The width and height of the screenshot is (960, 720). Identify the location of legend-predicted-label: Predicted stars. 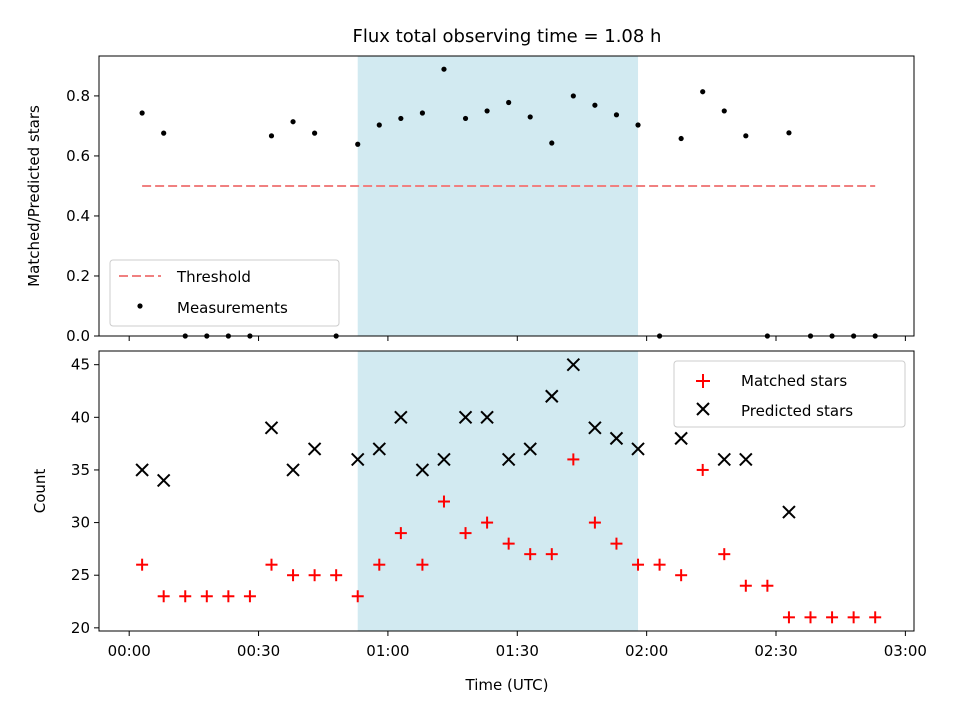
(797, 411).